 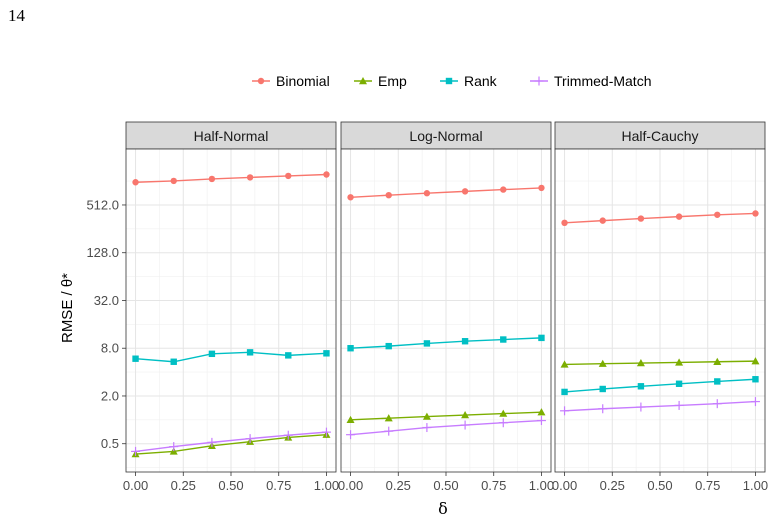 What do you see at coordinates (110, 348) in the screenshot?
I see `y-tick-label: 8.0` at bounding box center [110, 348].